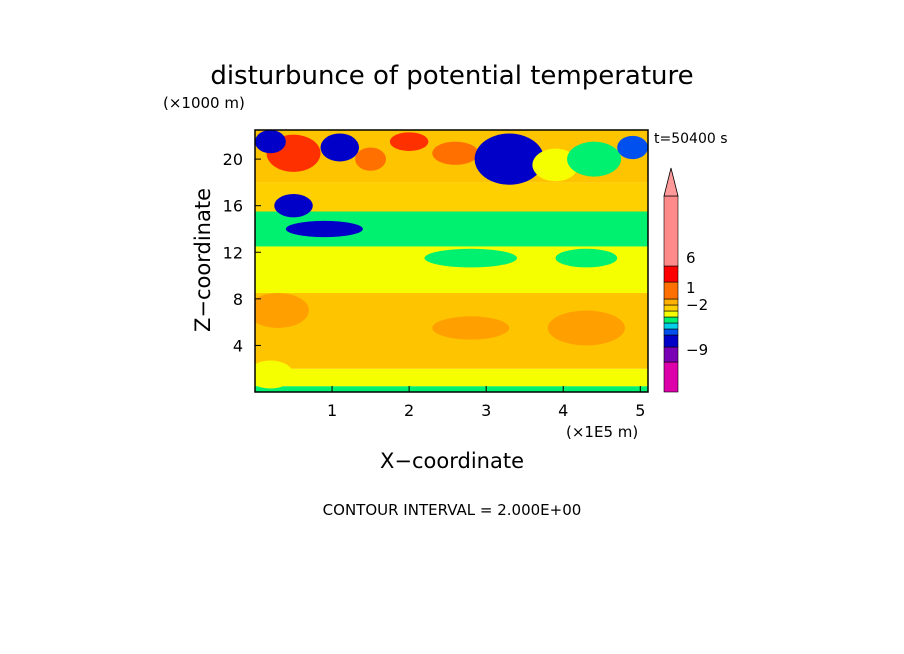 The height and width of the screenshot is (654, 904). Describe the element at coordinates (640, 410) in the screenshot. I see `x-tick-label: 5` at that location.